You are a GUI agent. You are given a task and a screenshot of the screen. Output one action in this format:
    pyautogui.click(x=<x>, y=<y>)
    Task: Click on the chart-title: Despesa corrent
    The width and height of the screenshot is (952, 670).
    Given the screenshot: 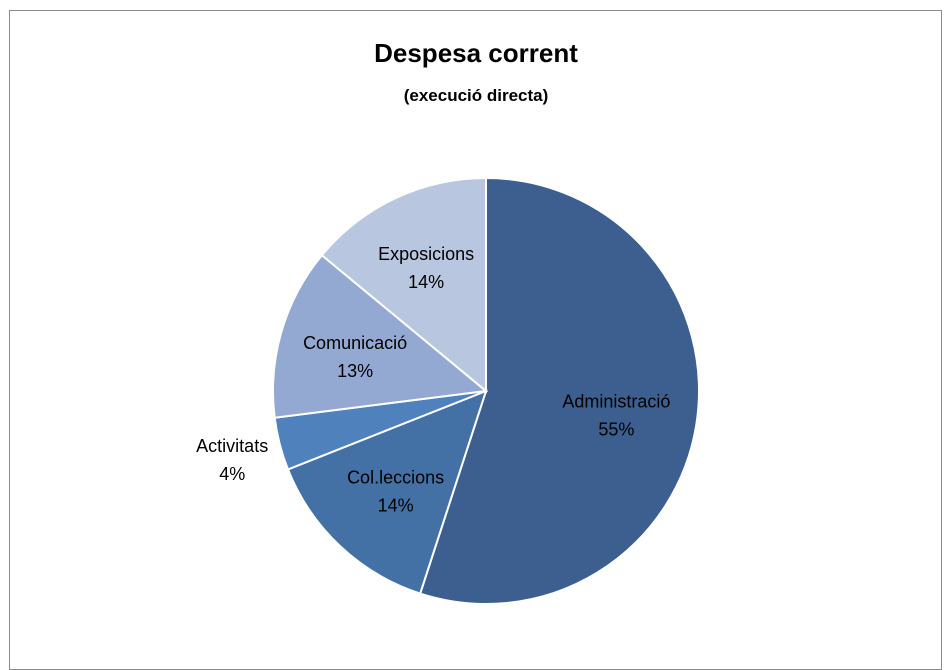 What is the action you would take?
    pyautogui.click(x=476, y=53)
    